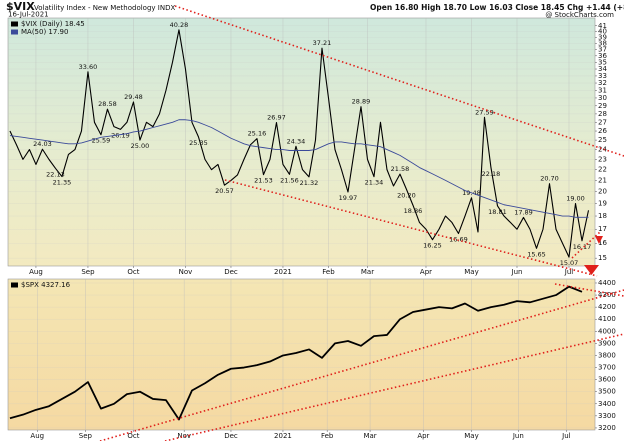 This screenshot has height=441, width=624. Describe the element at coordinates (607, 380) in the screenshot. I see `y-tick-label: 3600` at that location.